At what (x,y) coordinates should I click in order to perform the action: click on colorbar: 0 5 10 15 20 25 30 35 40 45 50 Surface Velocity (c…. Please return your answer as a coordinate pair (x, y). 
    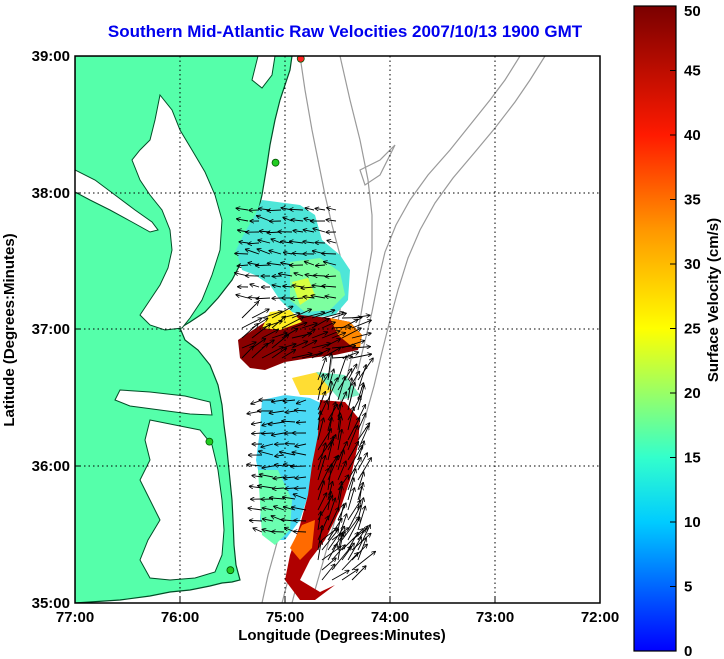
    Looking at the image, I should click on (677, 331).